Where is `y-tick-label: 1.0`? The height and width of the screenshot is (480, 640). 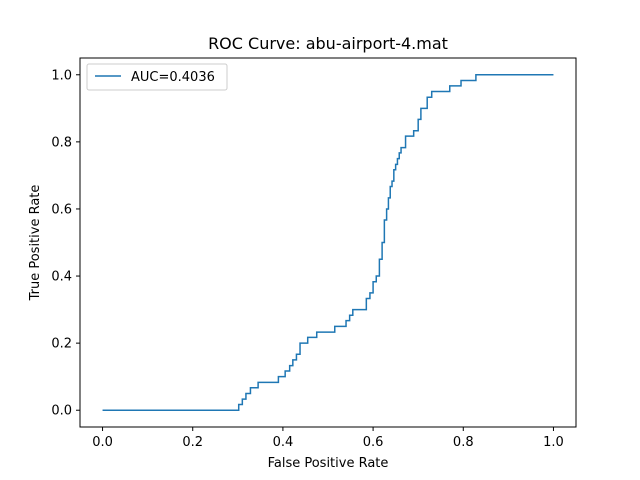
y-tick-label: 1.0 is located at coordinates (61, 75).